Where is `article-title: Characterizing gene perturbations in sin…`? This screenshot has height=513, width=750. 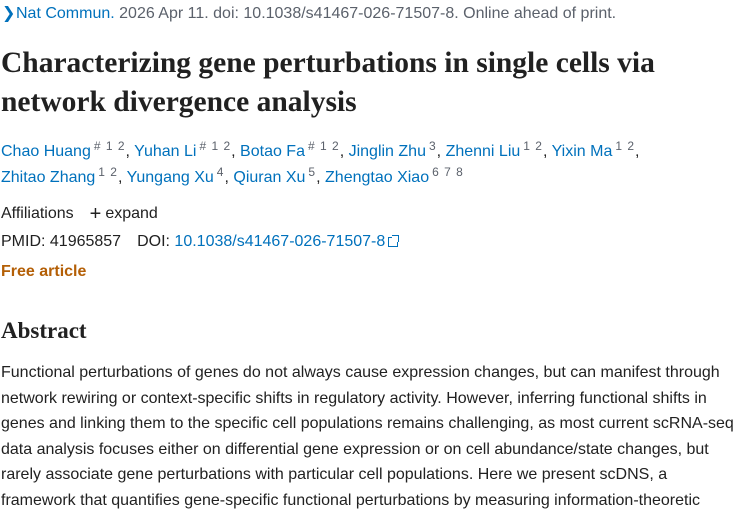
article-title: Characterizing gene perturbations in sin… is located at coordinates (328, 82).